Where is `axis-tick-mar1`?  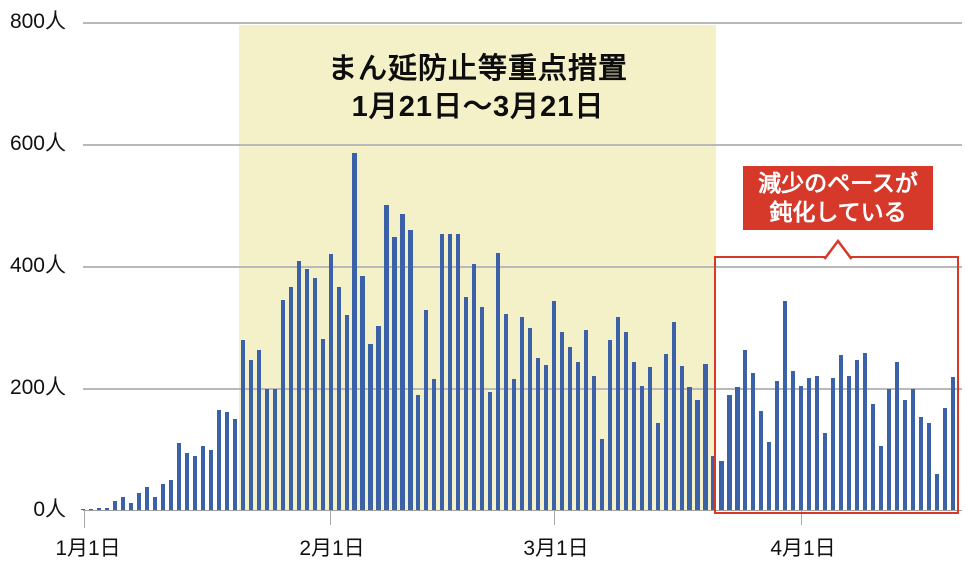
axis-tick-mar1 is located at coordinates (555, 517).